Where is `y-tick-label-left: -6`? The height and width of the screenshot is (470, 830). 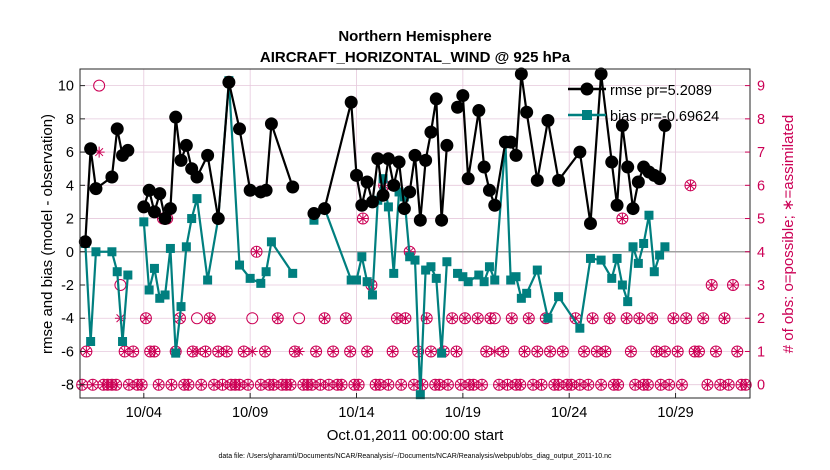 y-tick-label-left: -6 is located at coordinates (67, 352).